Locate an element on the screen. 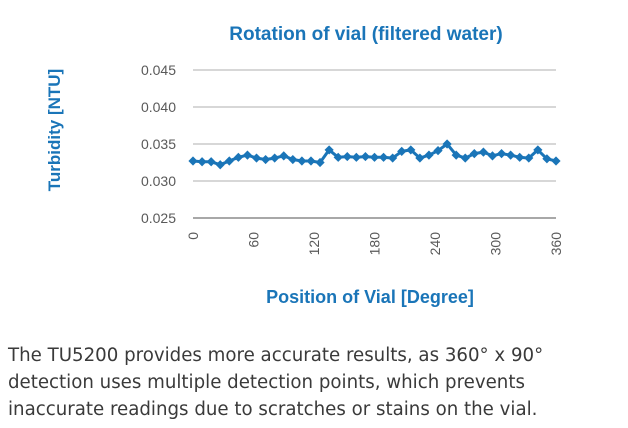 The width and height of the screenshot is (628, 428). x-tick-label: 120 is located at coordinates (314, 244).